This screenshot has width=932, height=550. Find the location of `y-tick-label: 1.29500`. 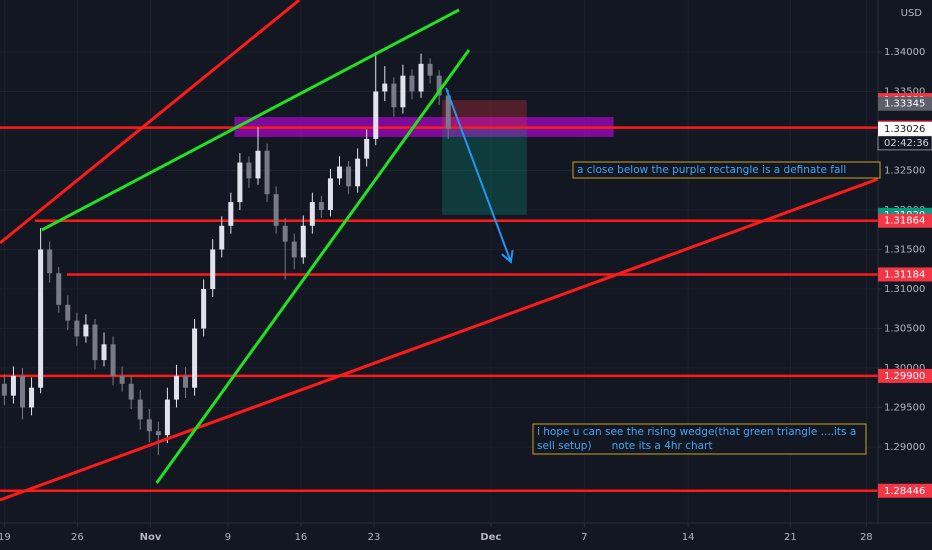

y-tick-label: 1.29500 is located at coordinates (904, 407).